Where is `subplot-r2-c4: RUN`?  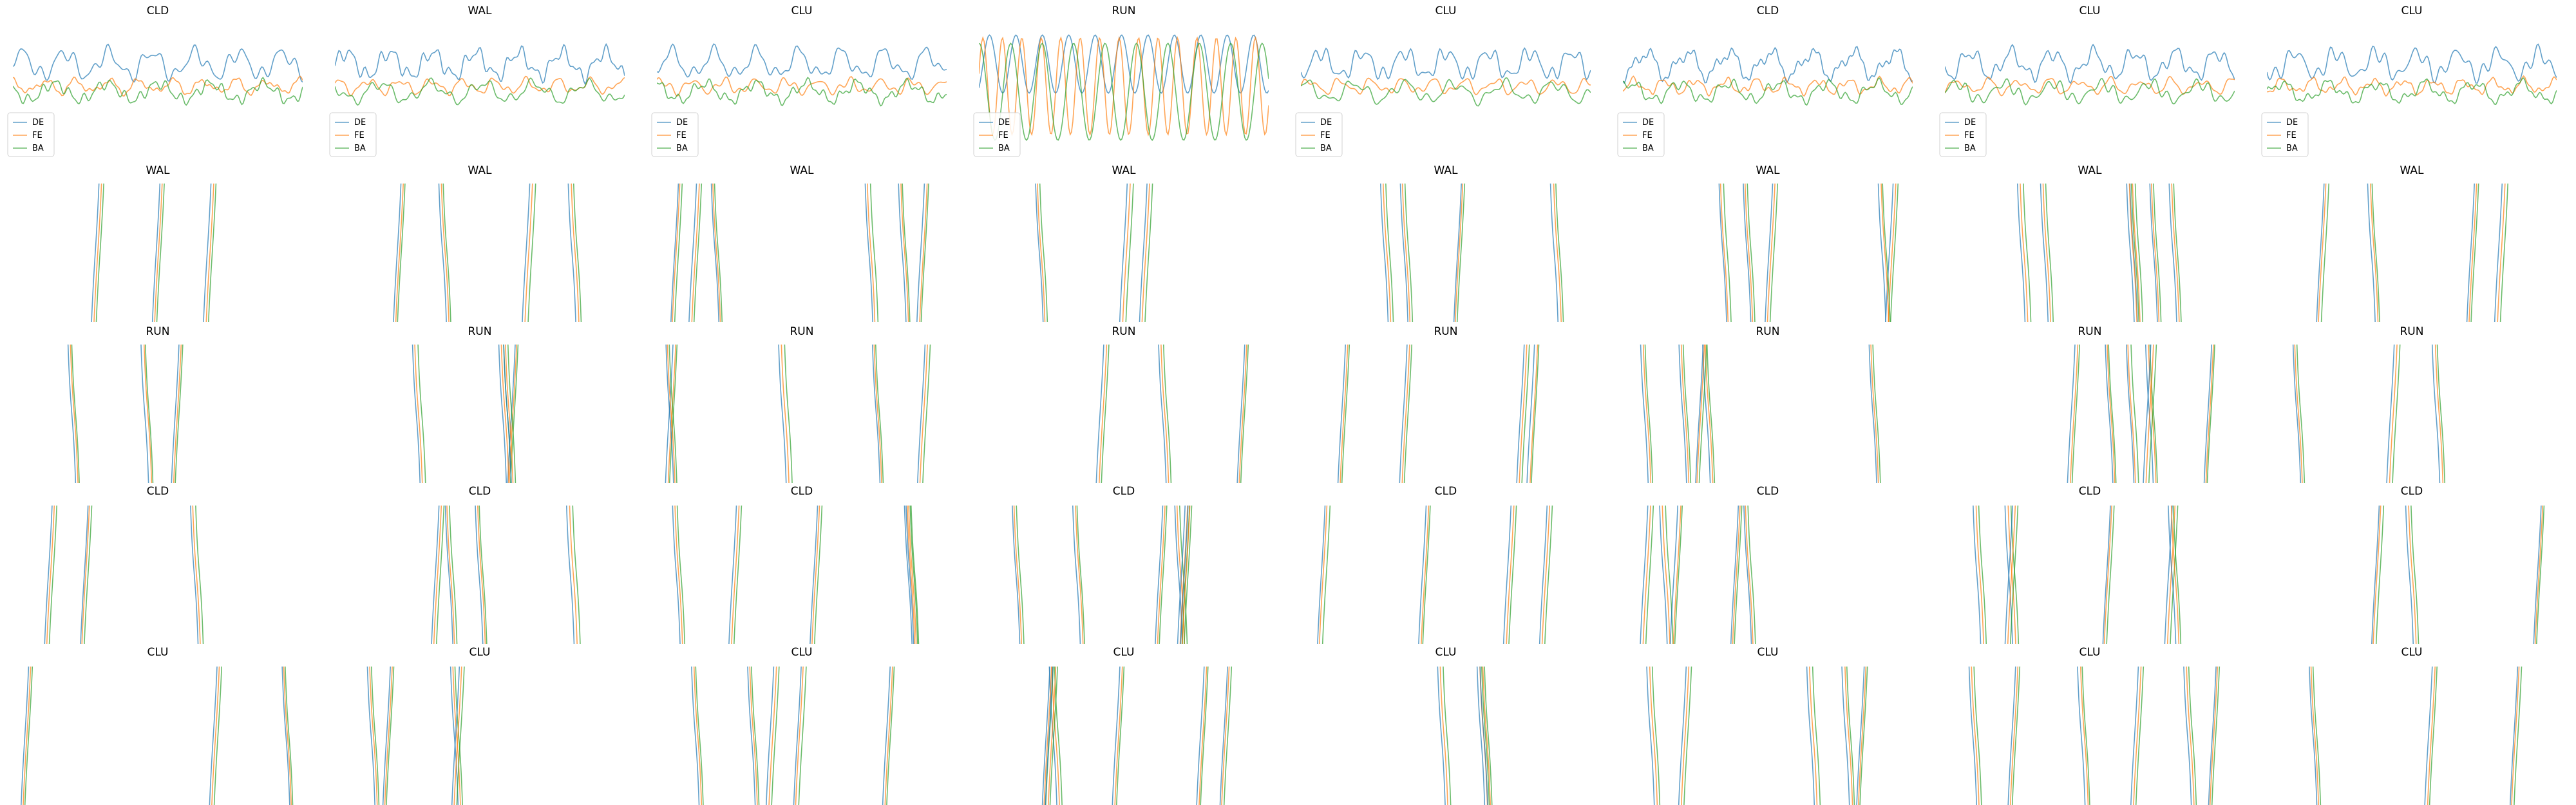 subplot-r2-c4: RUN is located at coordinates (1438, 405).